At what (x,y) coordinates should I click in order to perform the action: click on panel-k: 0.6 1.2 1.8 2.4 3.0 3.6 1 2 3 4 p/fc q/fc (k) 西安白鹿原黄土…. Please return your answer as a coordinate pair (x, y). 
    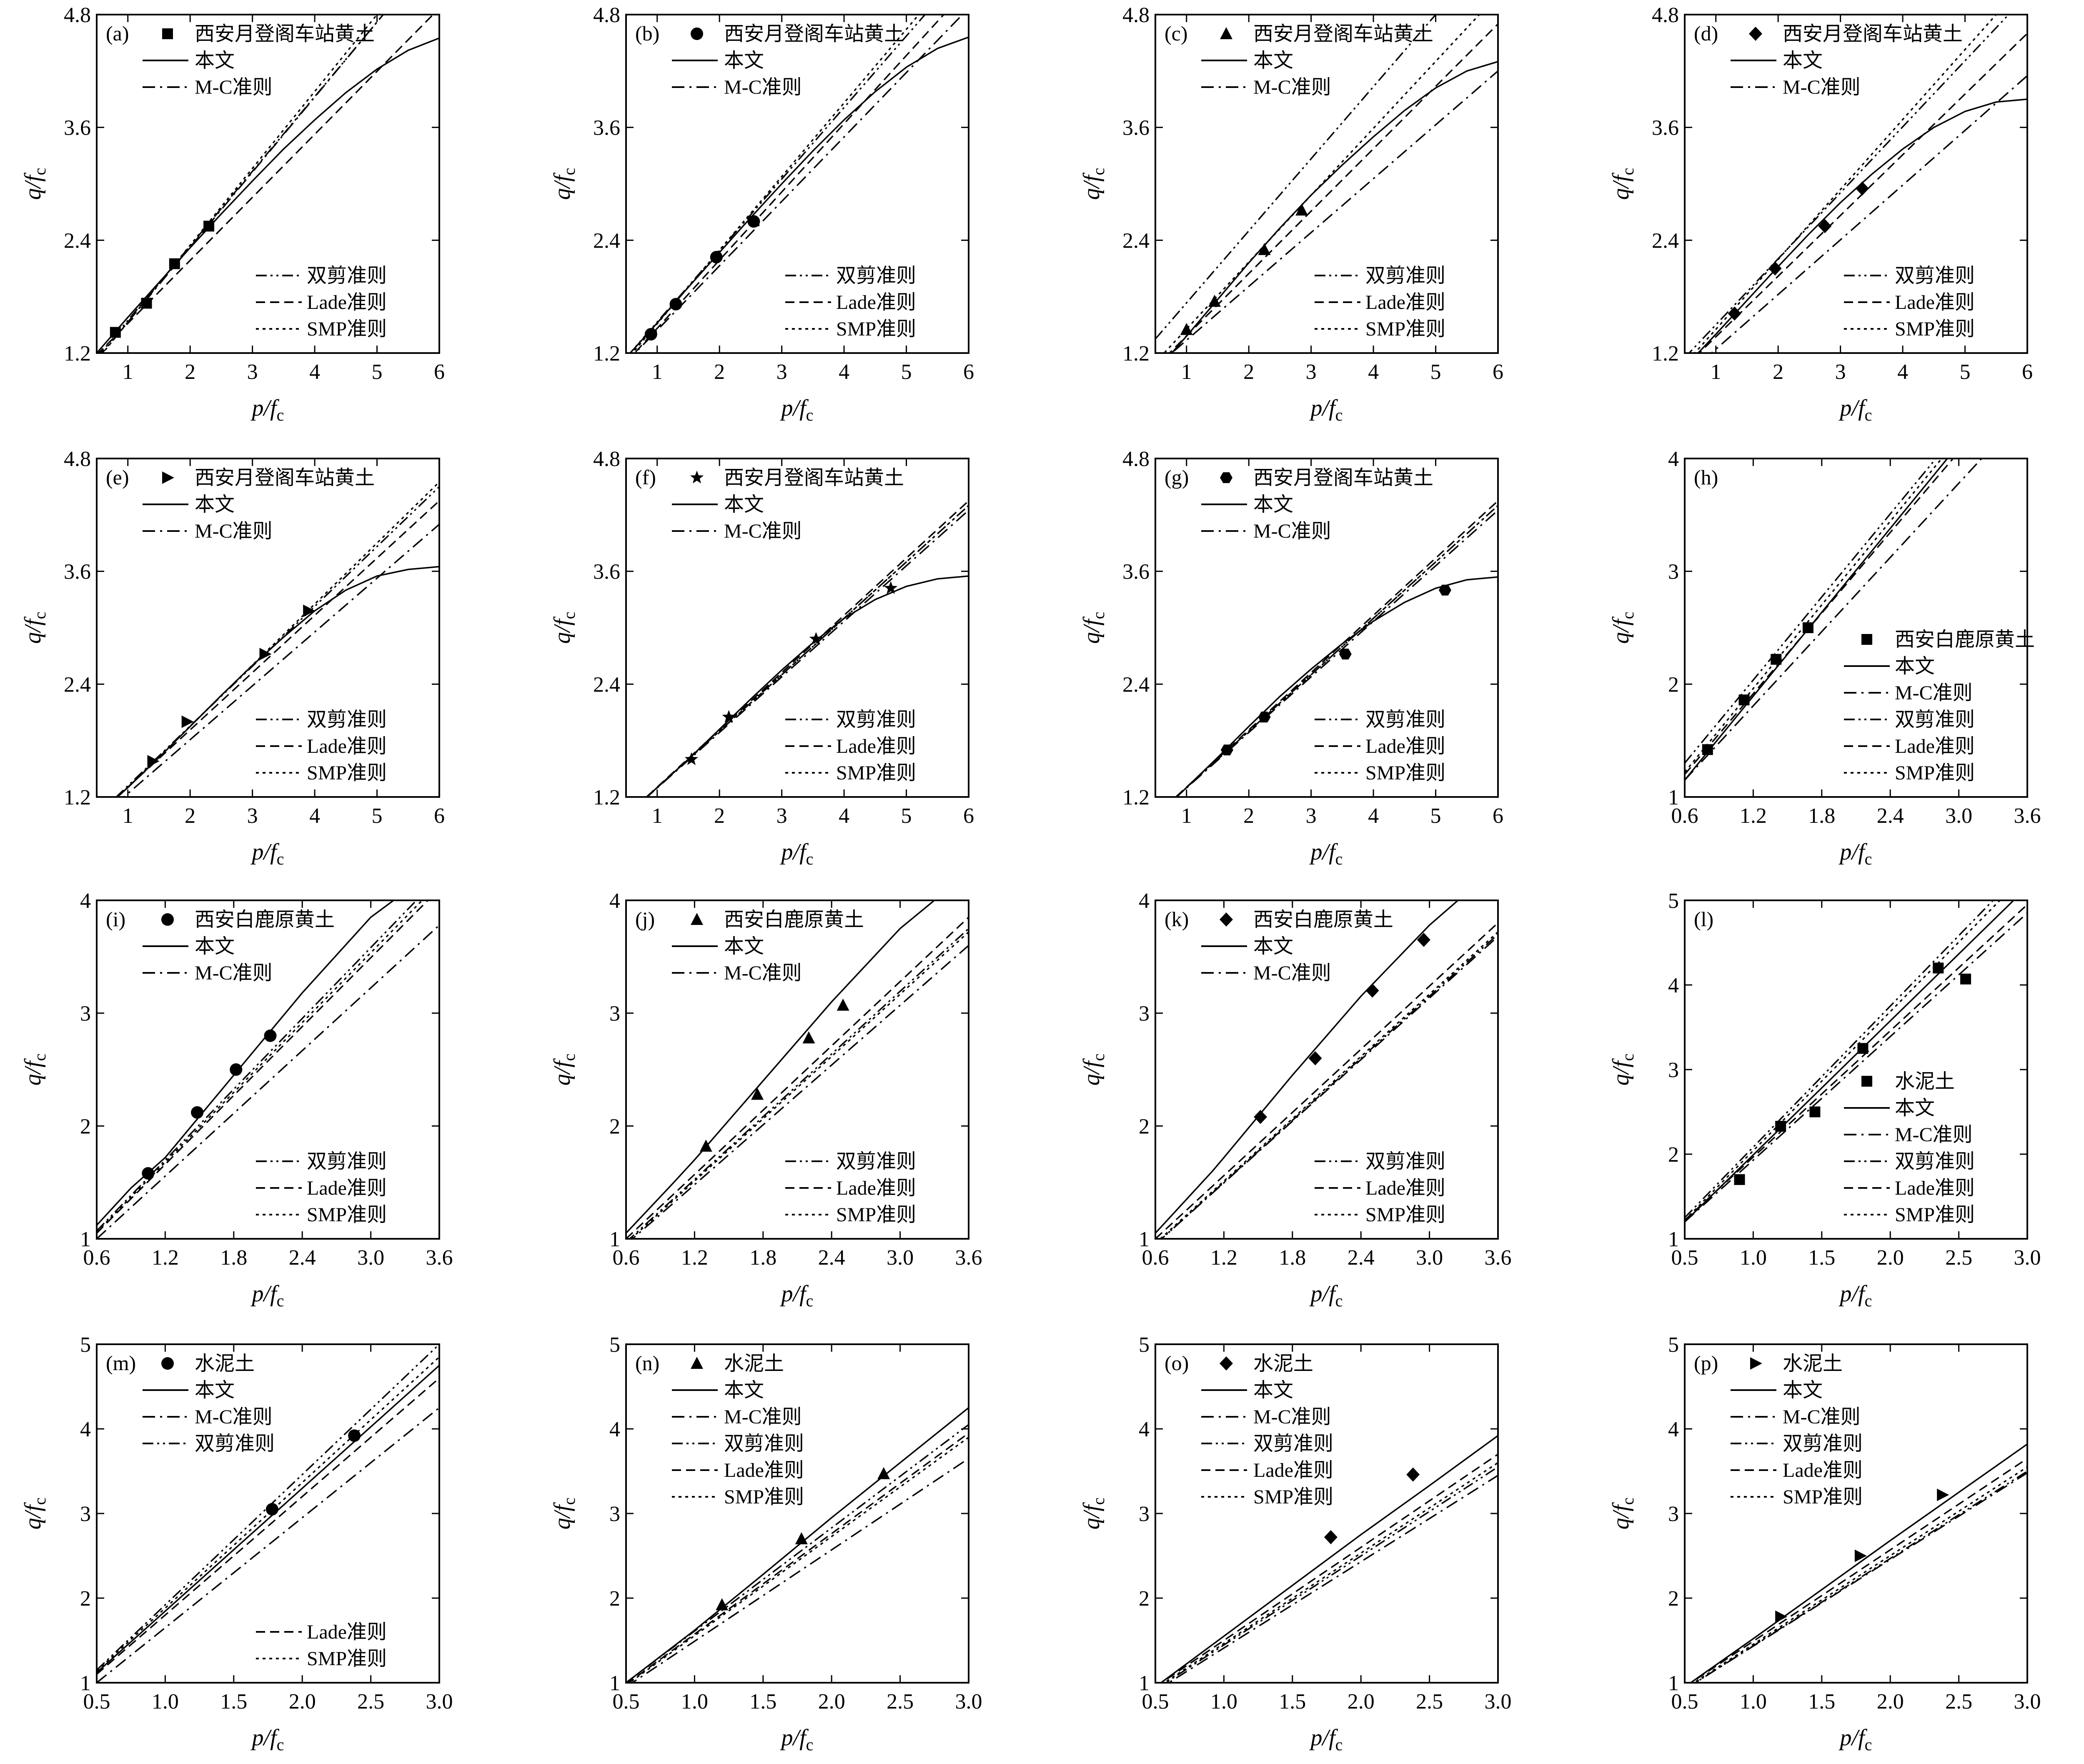
    Looking at the image, I should click on (1295, 1099).